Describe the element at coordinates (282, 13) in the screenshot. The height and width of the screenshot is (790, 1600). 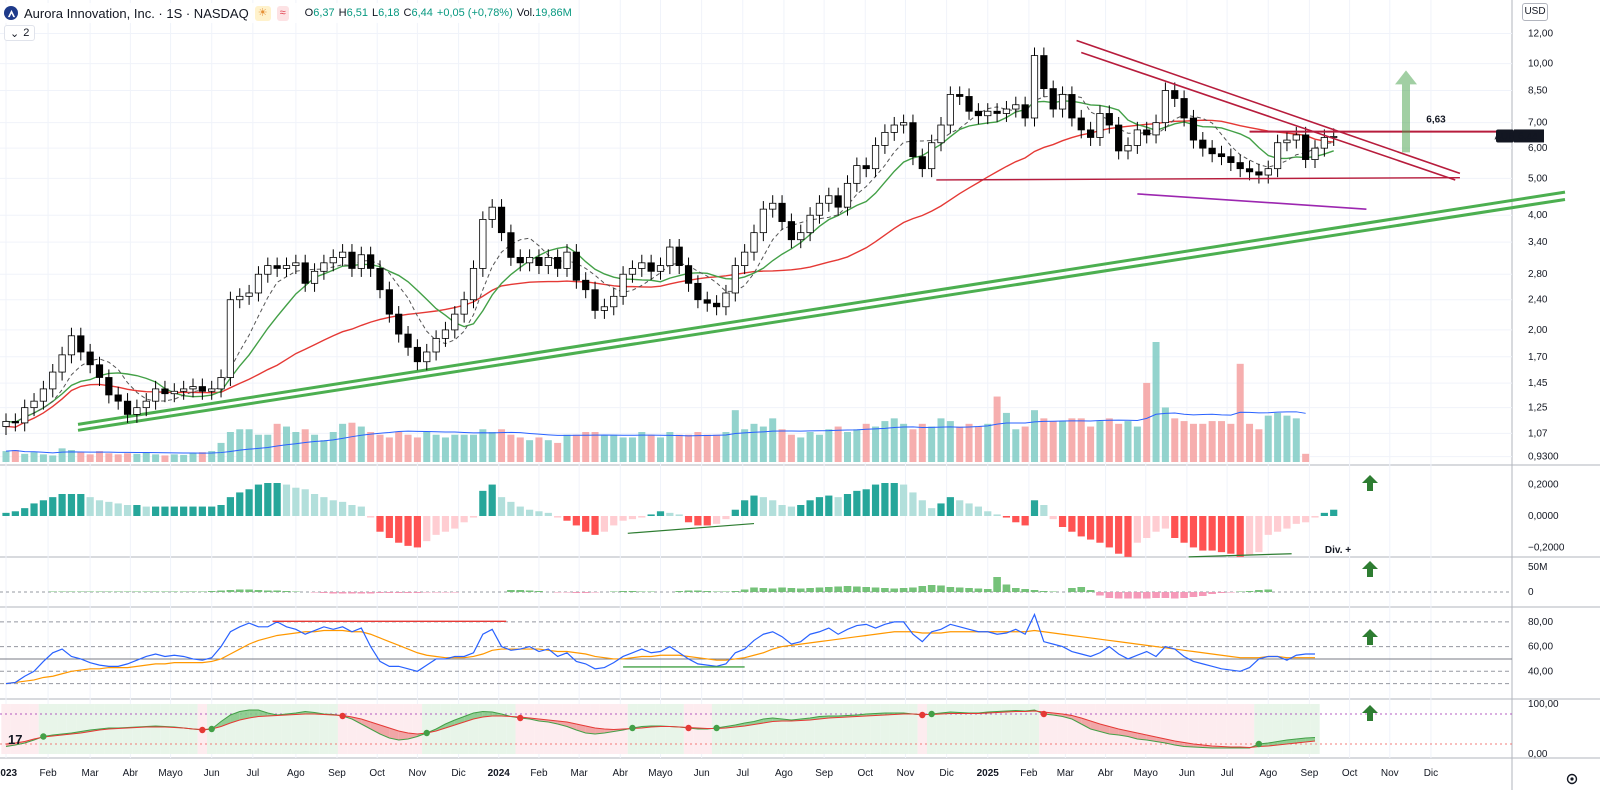
I see `wave-icon: ≈` at that location.